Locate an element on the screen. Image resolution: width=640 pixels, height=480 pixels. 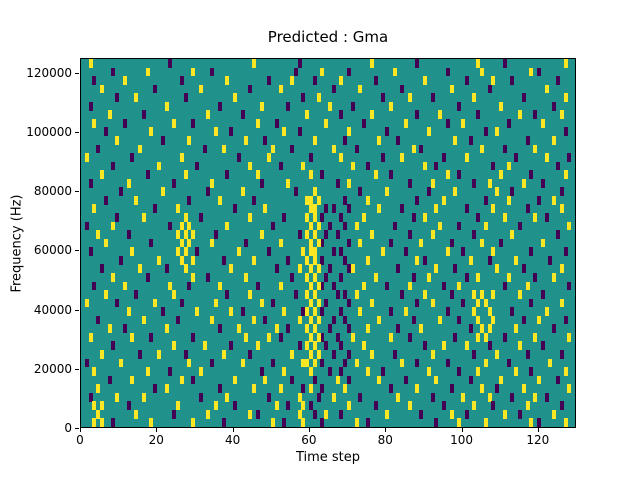
x-tick-mark is located at coordinates (538, 430).